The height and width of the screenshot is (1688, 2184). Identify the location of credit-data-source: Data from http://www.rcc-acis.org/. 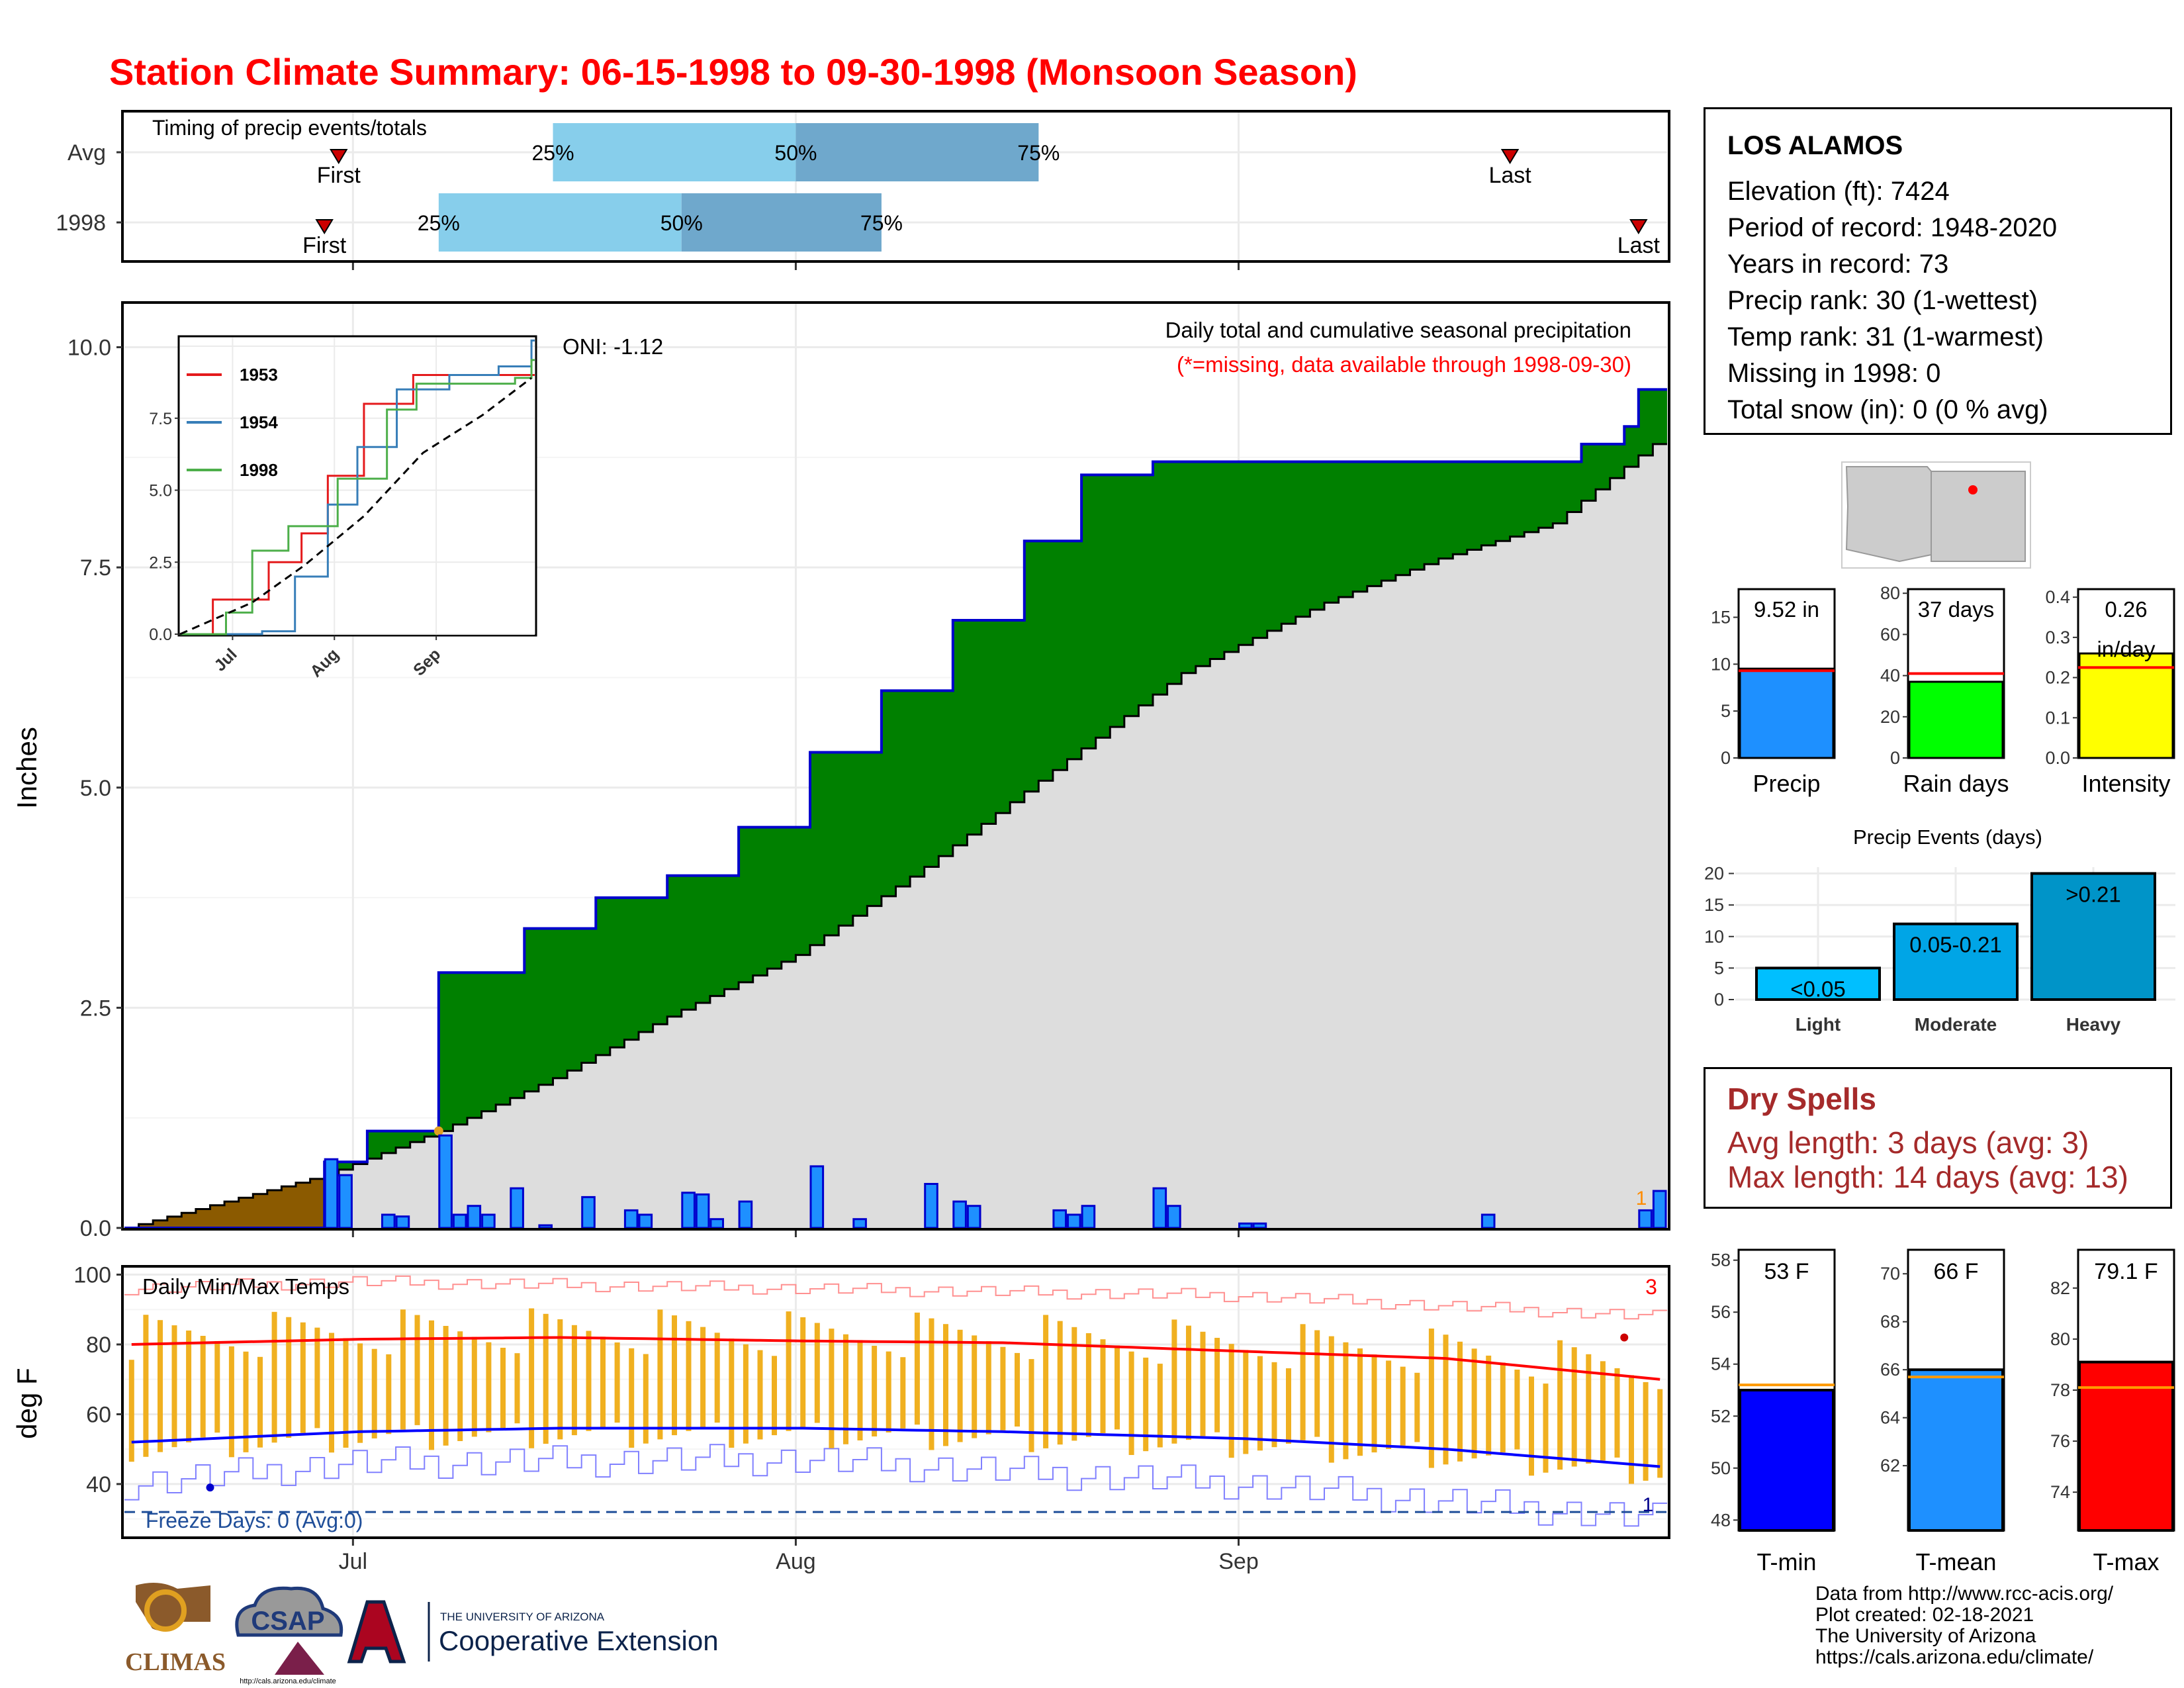
(1965, 1594).